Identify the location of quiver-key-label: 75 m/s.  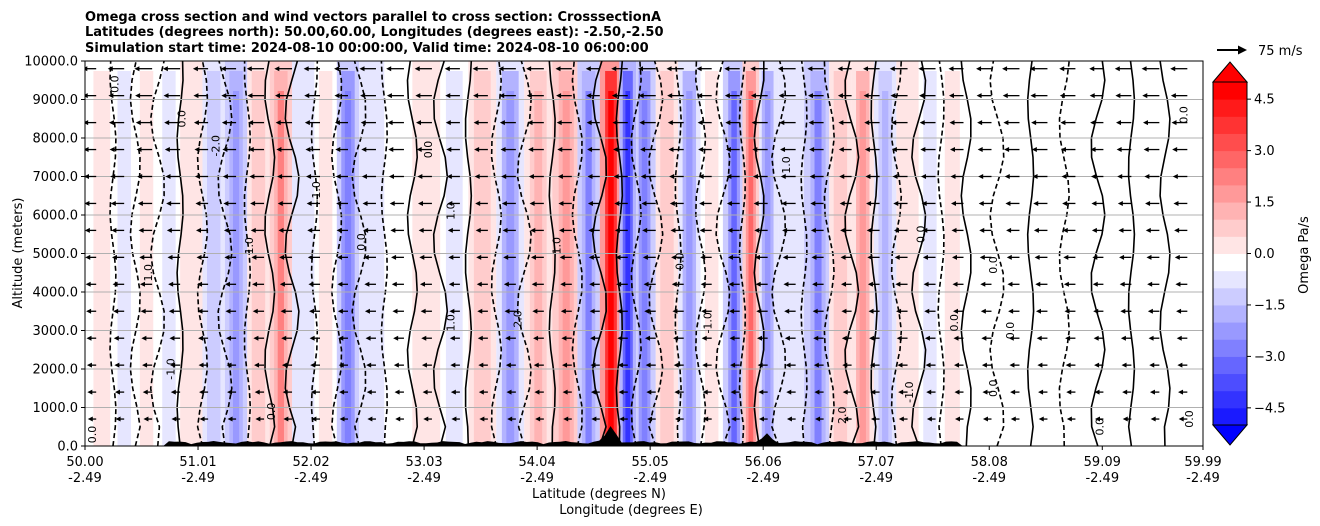
(1280, 51).